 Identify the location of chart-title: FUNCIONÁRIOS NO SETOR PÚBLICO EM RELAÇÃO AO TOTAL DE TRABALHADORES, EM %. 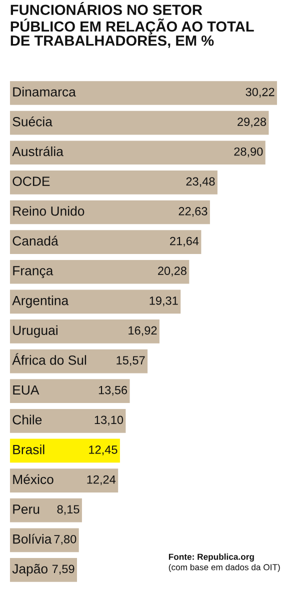
(132, 25).